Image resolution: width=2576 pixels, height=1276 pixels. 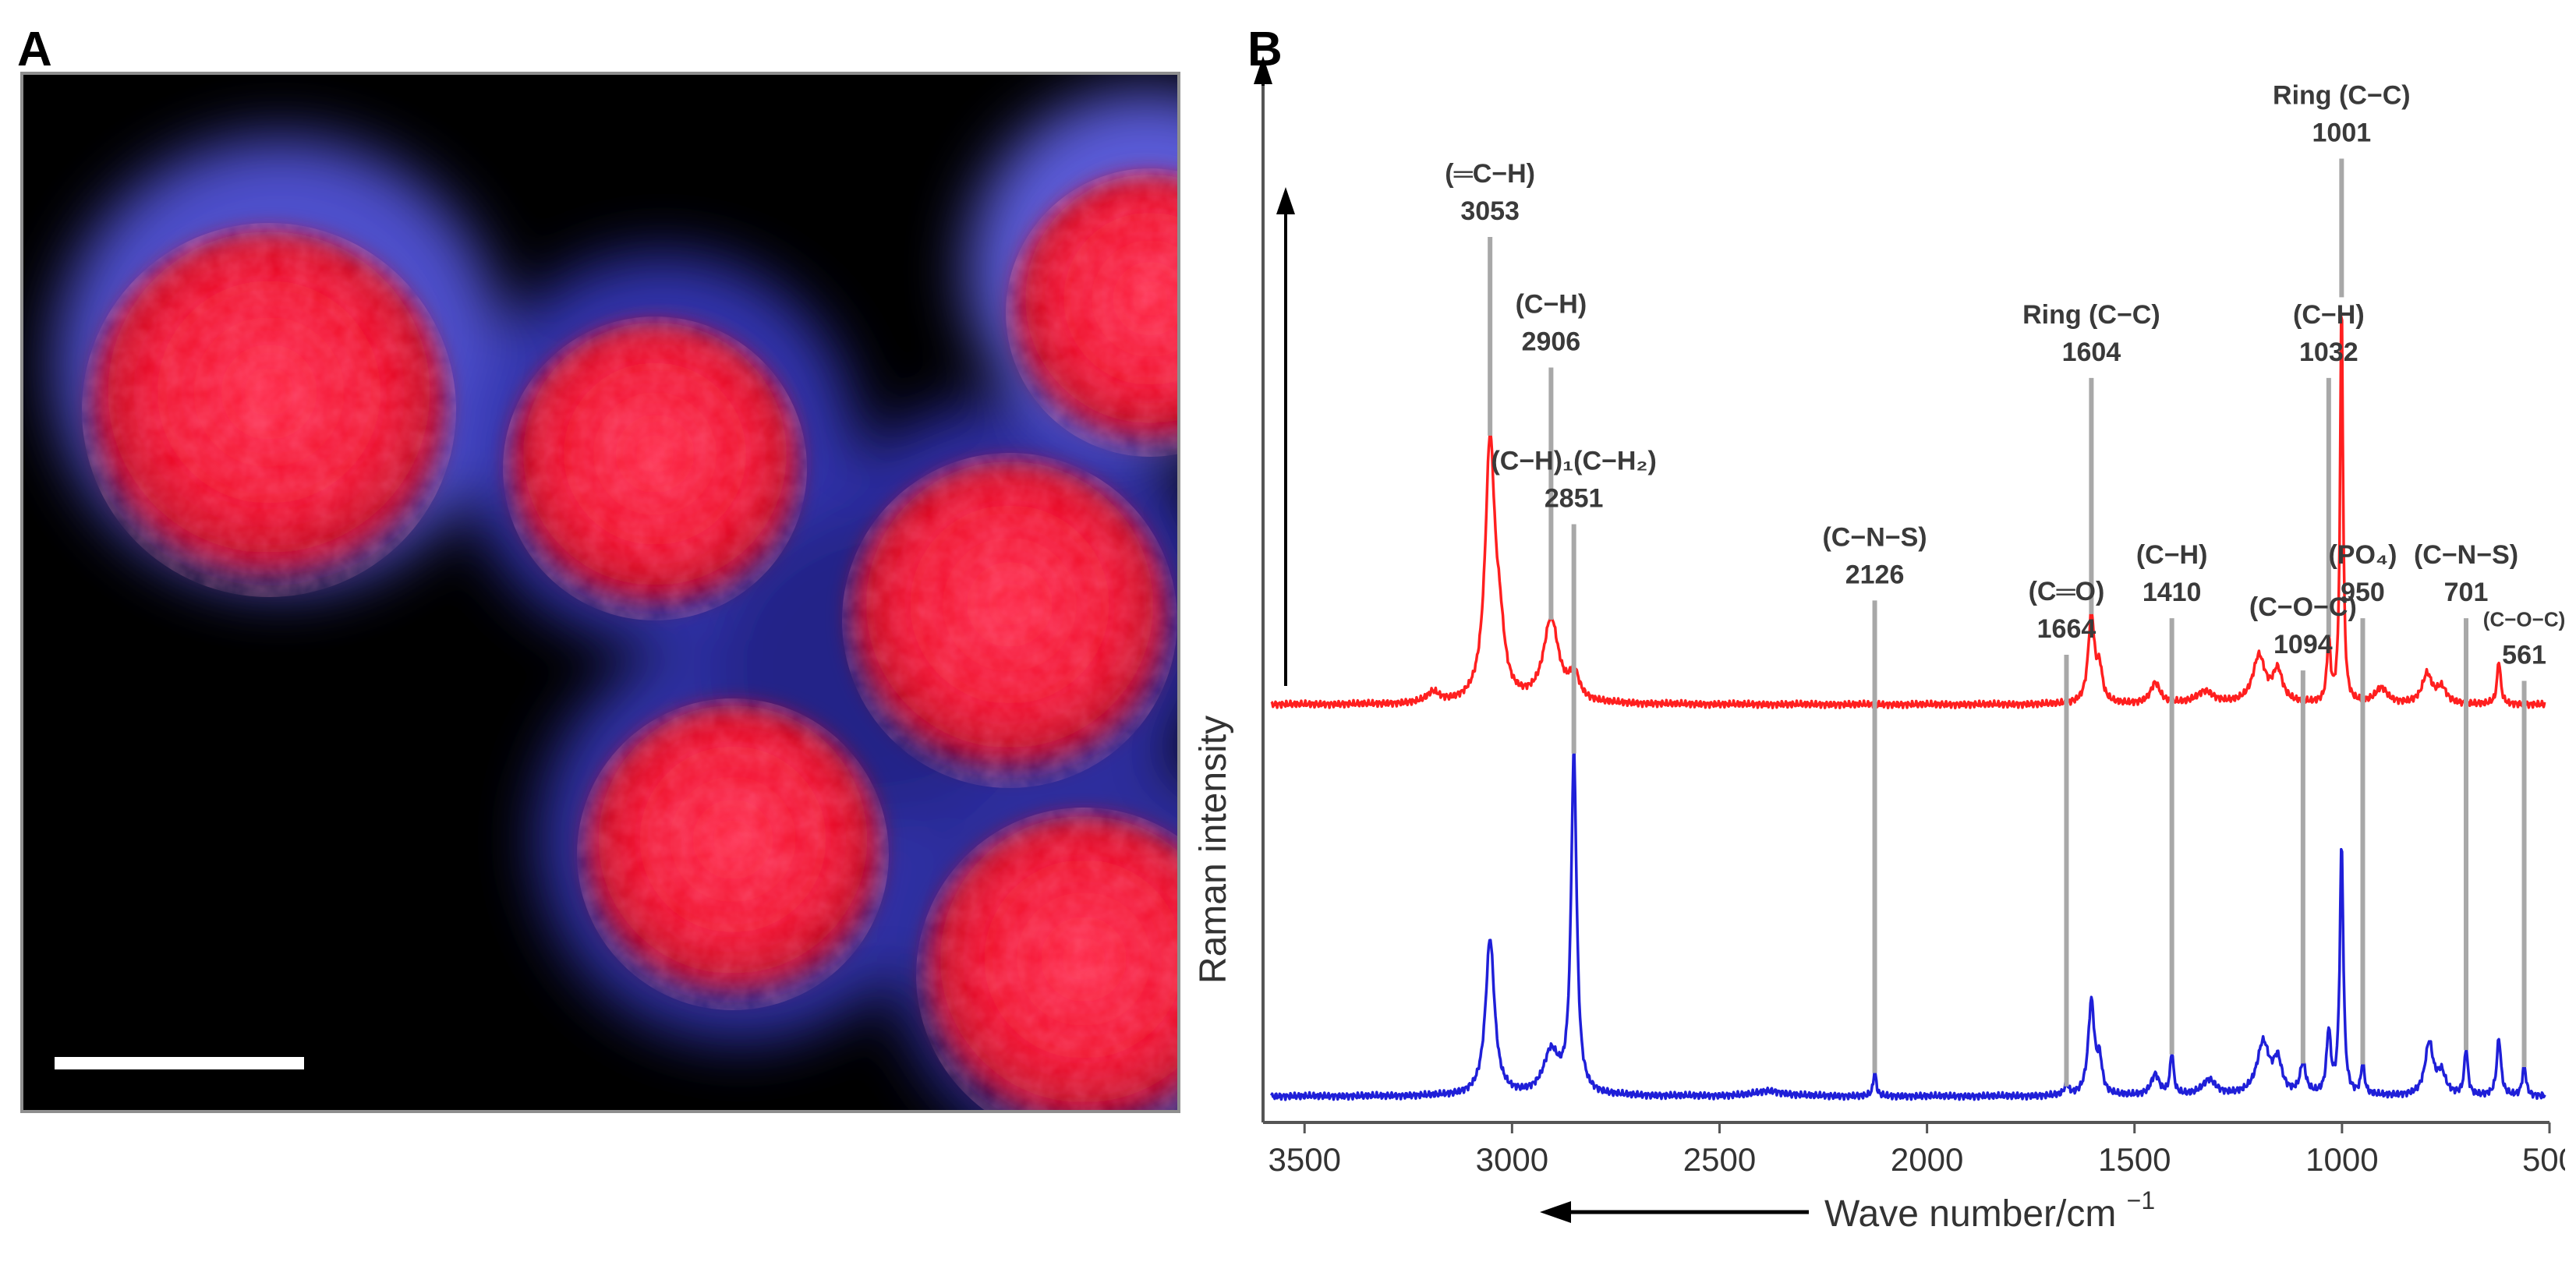 I want to click on peak-wavenumber-label: 2906, so click(x=1551, y=342).